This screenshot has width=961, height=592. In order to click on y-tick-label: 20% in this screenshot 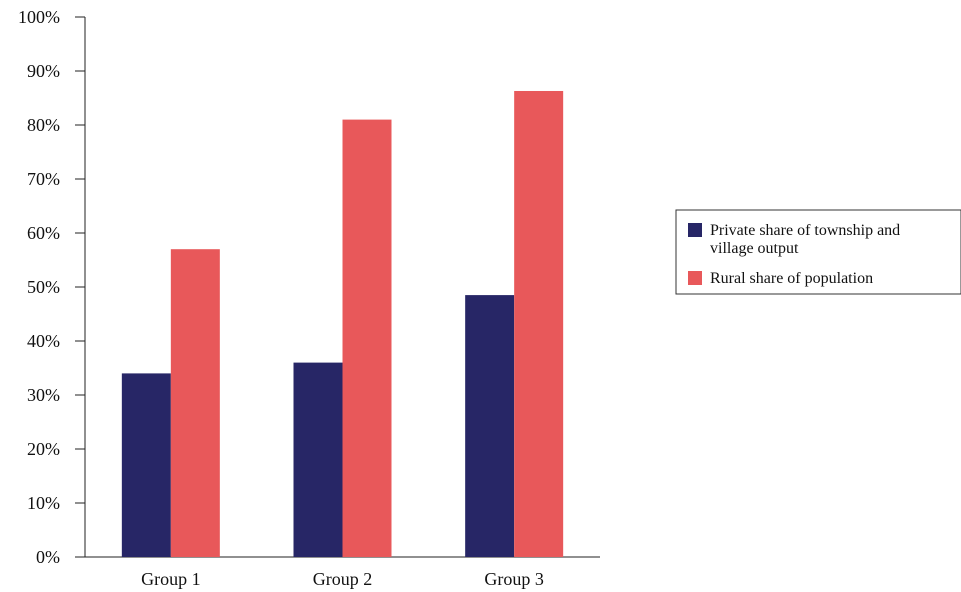, I will do `click(43, 449)`.